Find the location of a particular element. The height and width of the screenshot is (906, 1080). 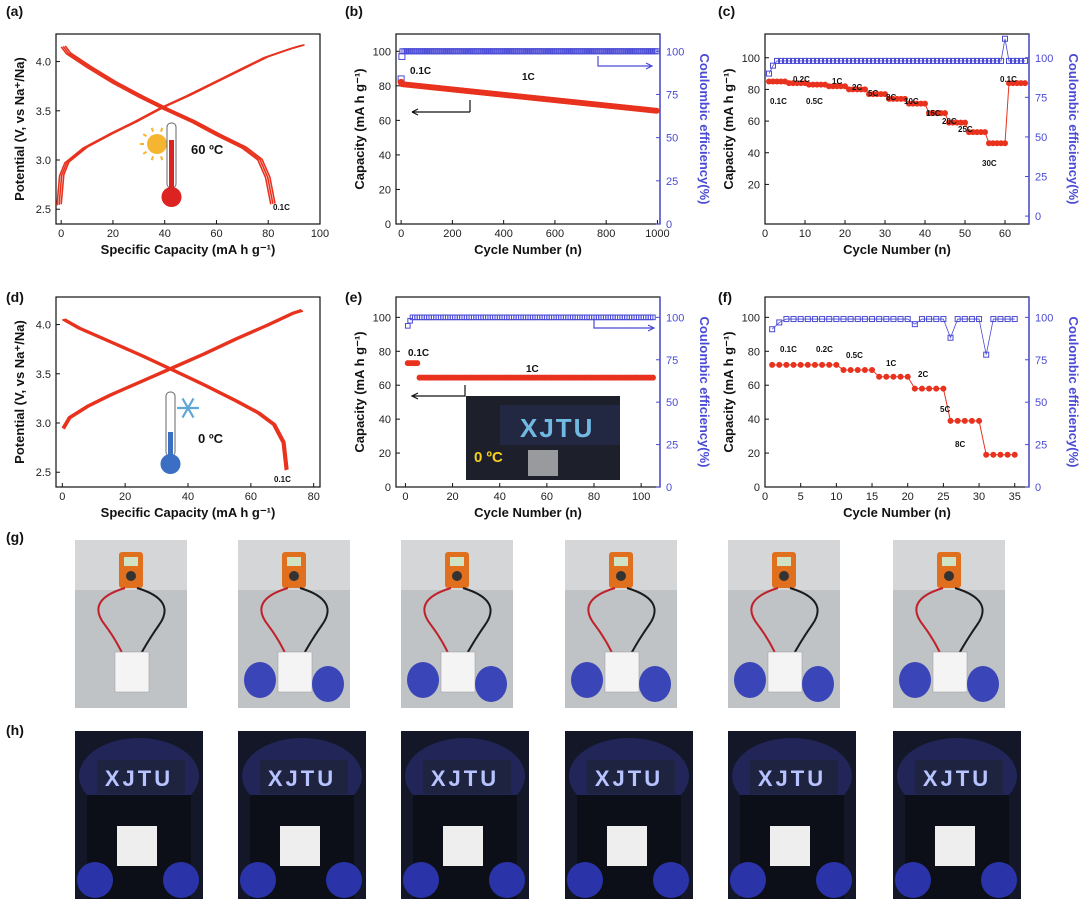

x-tick-label: 0 is located at coordinates (401, 234).